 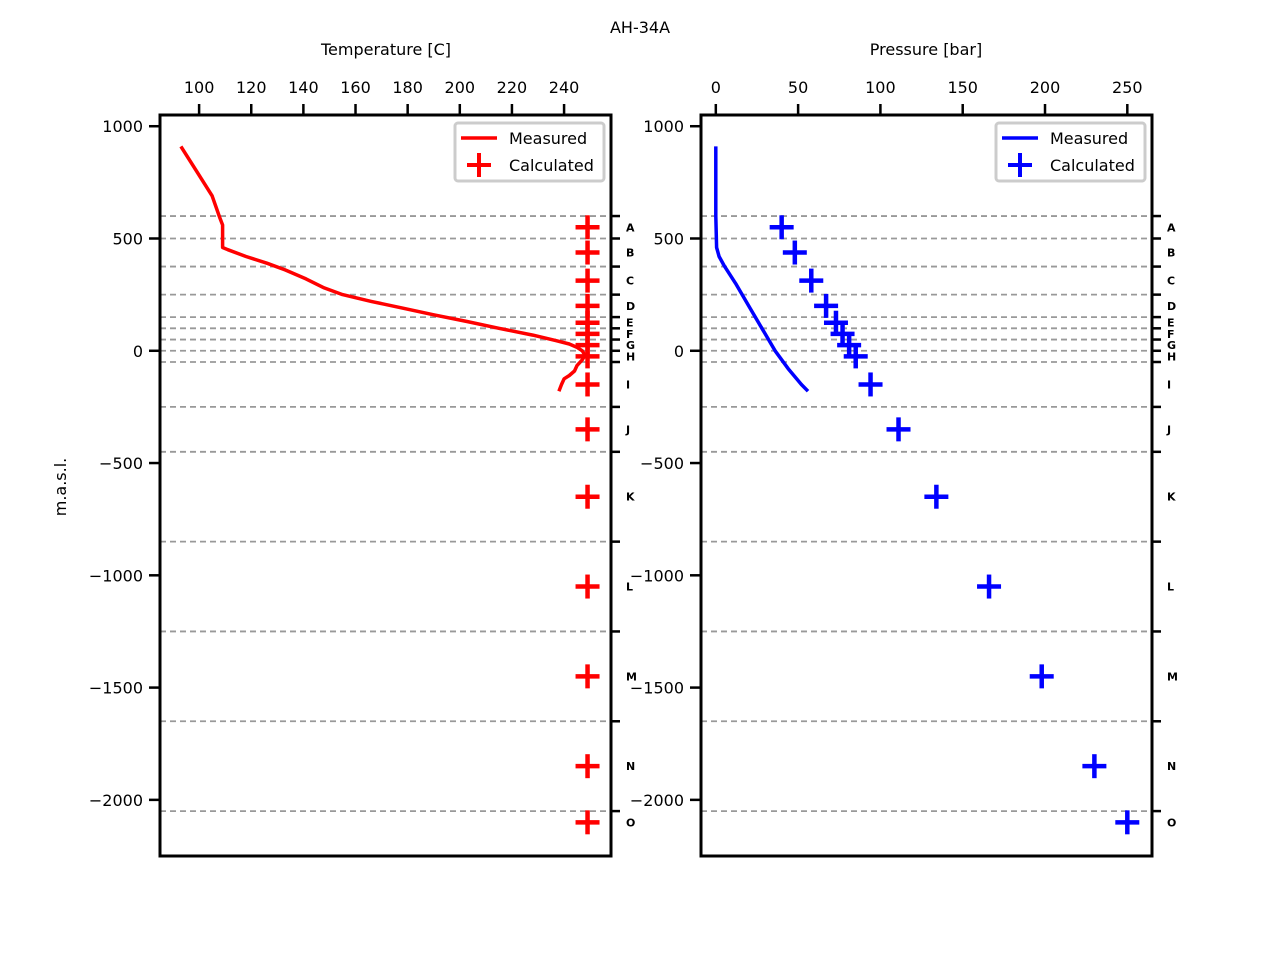 I want to click on pressure-y-tick-label: 500, so click(x=668, y=239).